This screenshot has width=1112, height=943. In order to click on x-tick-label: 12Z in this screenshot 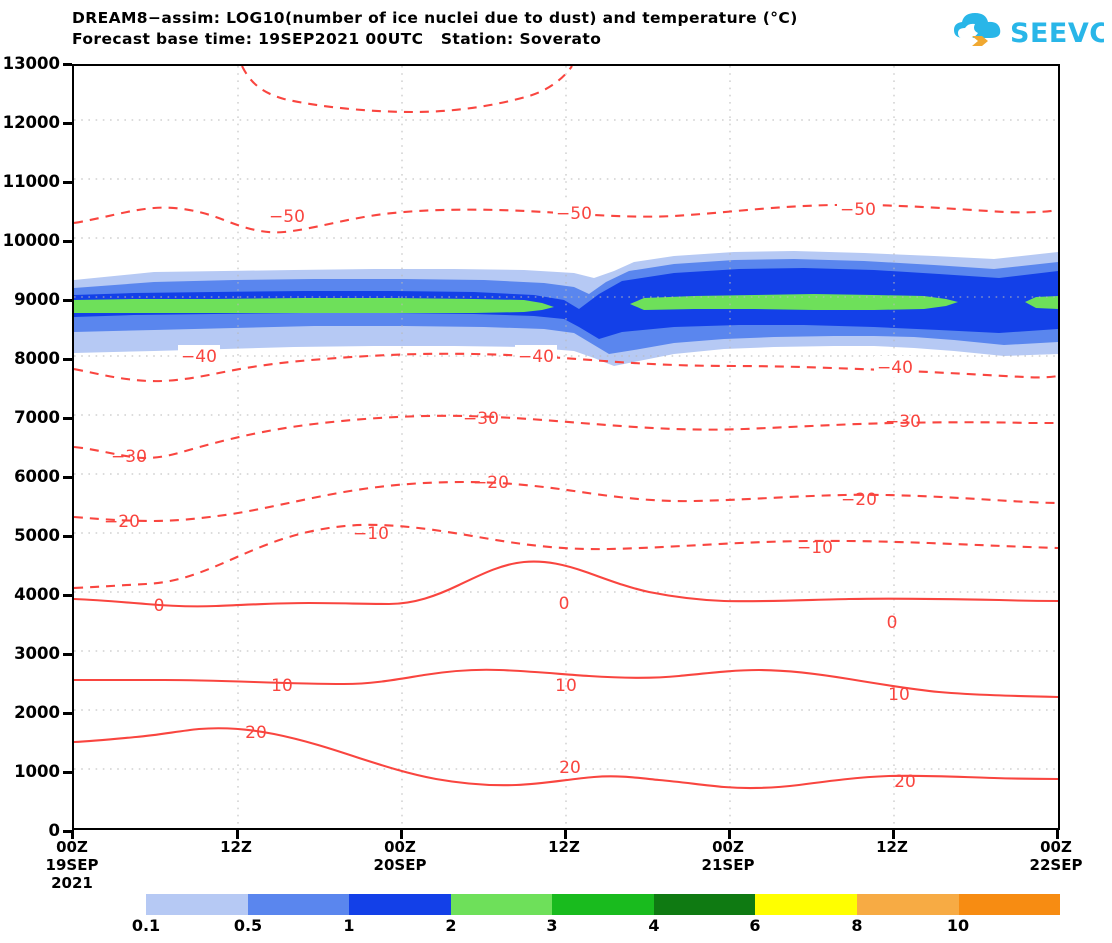, I will do `click(236, 847)`.